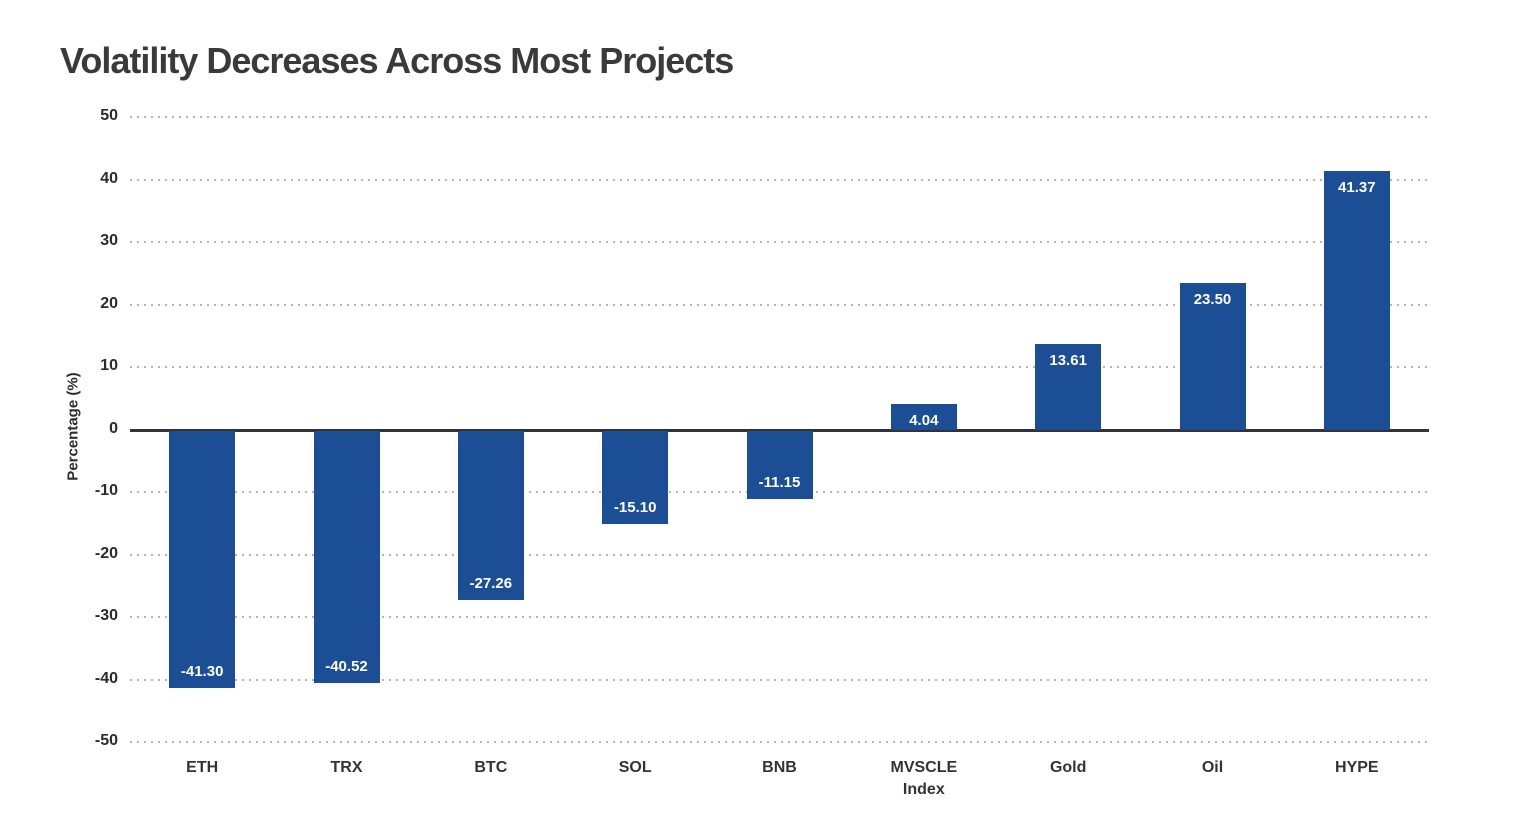  Describe the element at coordinates (779, 483) in the screenshot. I see `bar-value-label: -11.15` at that location.